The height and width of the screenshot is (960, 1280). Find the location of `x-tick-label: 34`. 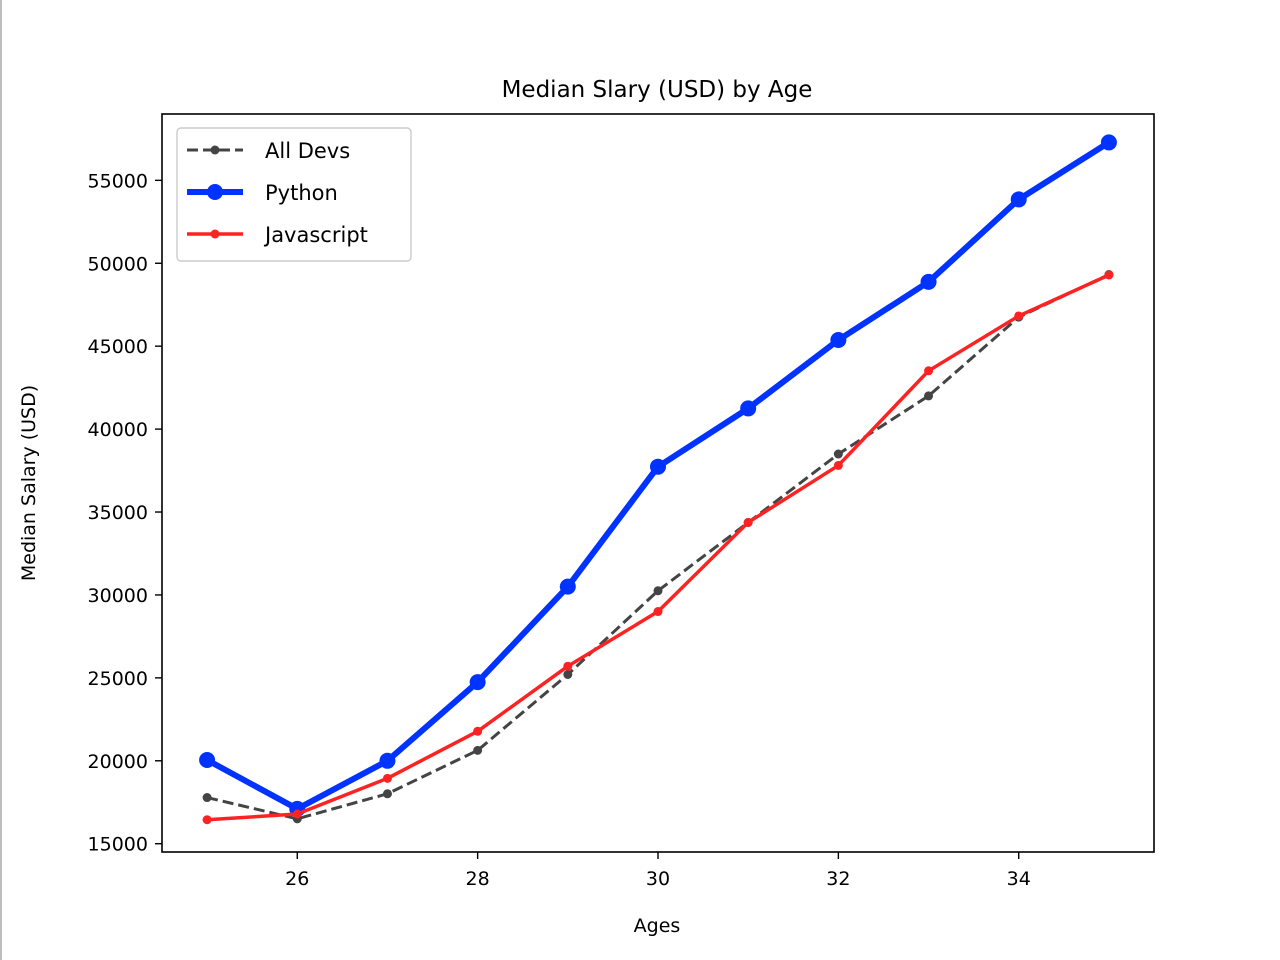

x-tick-label: 34 is located at coordinates (1019, 879).